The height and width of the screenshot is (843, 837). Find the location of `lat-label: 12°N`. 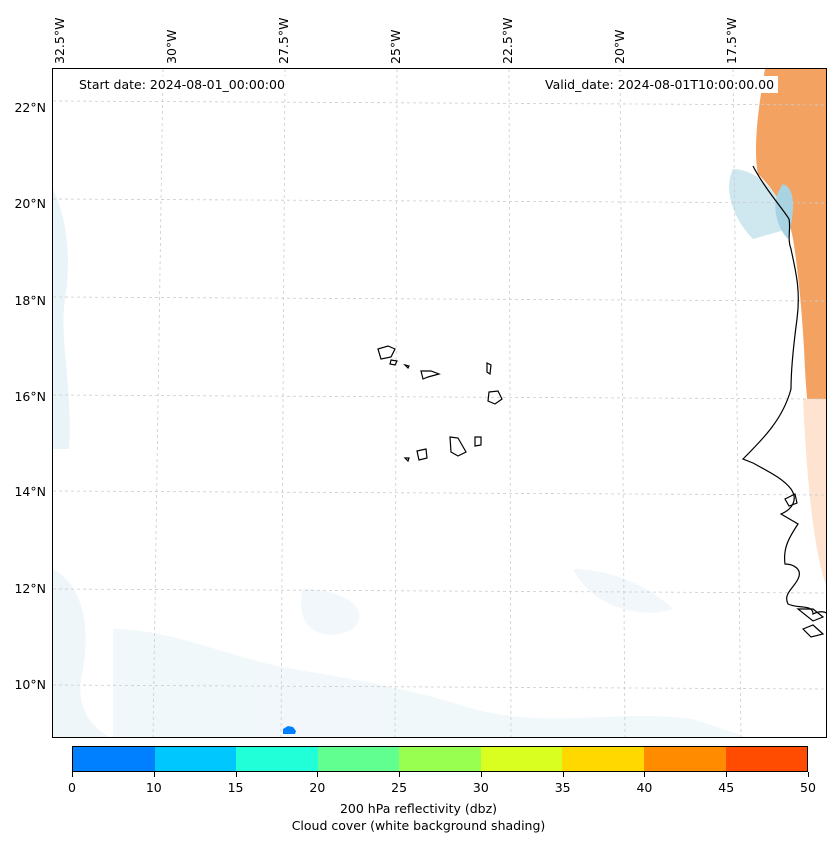

lat-label: 12°N is located at coordinates (30, 588).